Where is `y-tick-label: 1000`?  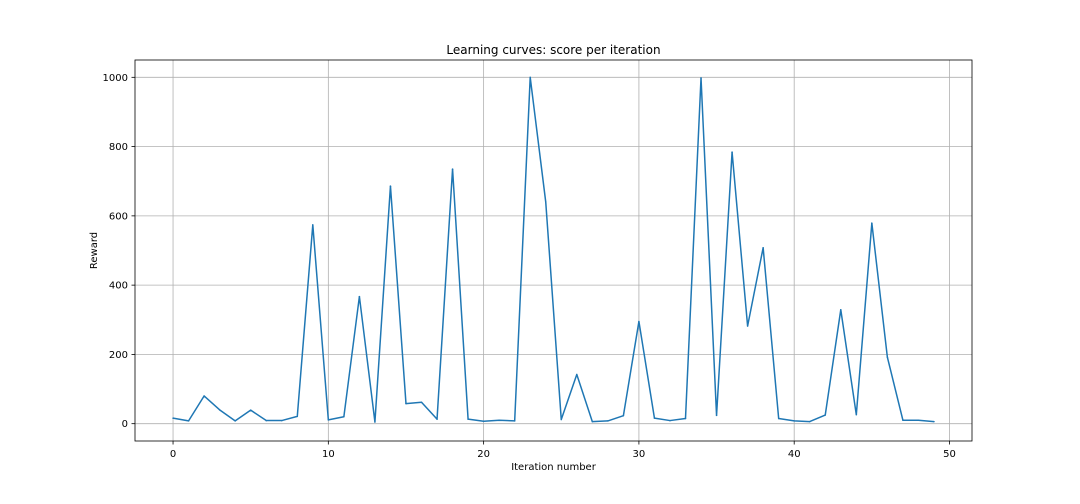 y-tick-label: 1000 is located at coordinates (115, 78).